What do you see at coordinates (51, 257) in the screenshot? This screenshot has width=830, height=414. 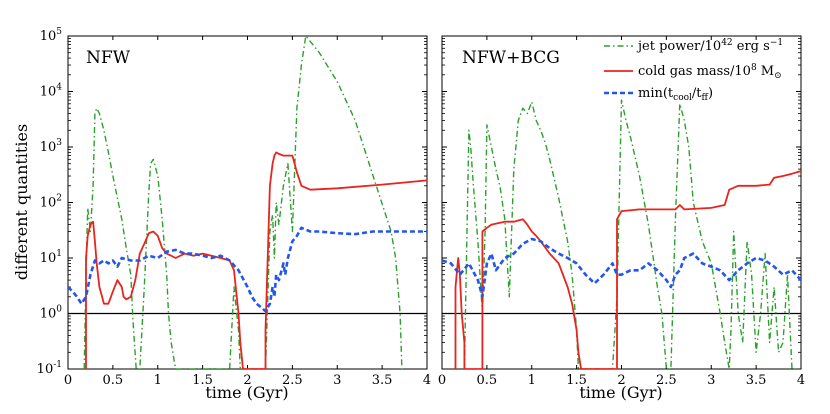 I see `y-tick-label: 10¹` at bounding box center [51, 257].